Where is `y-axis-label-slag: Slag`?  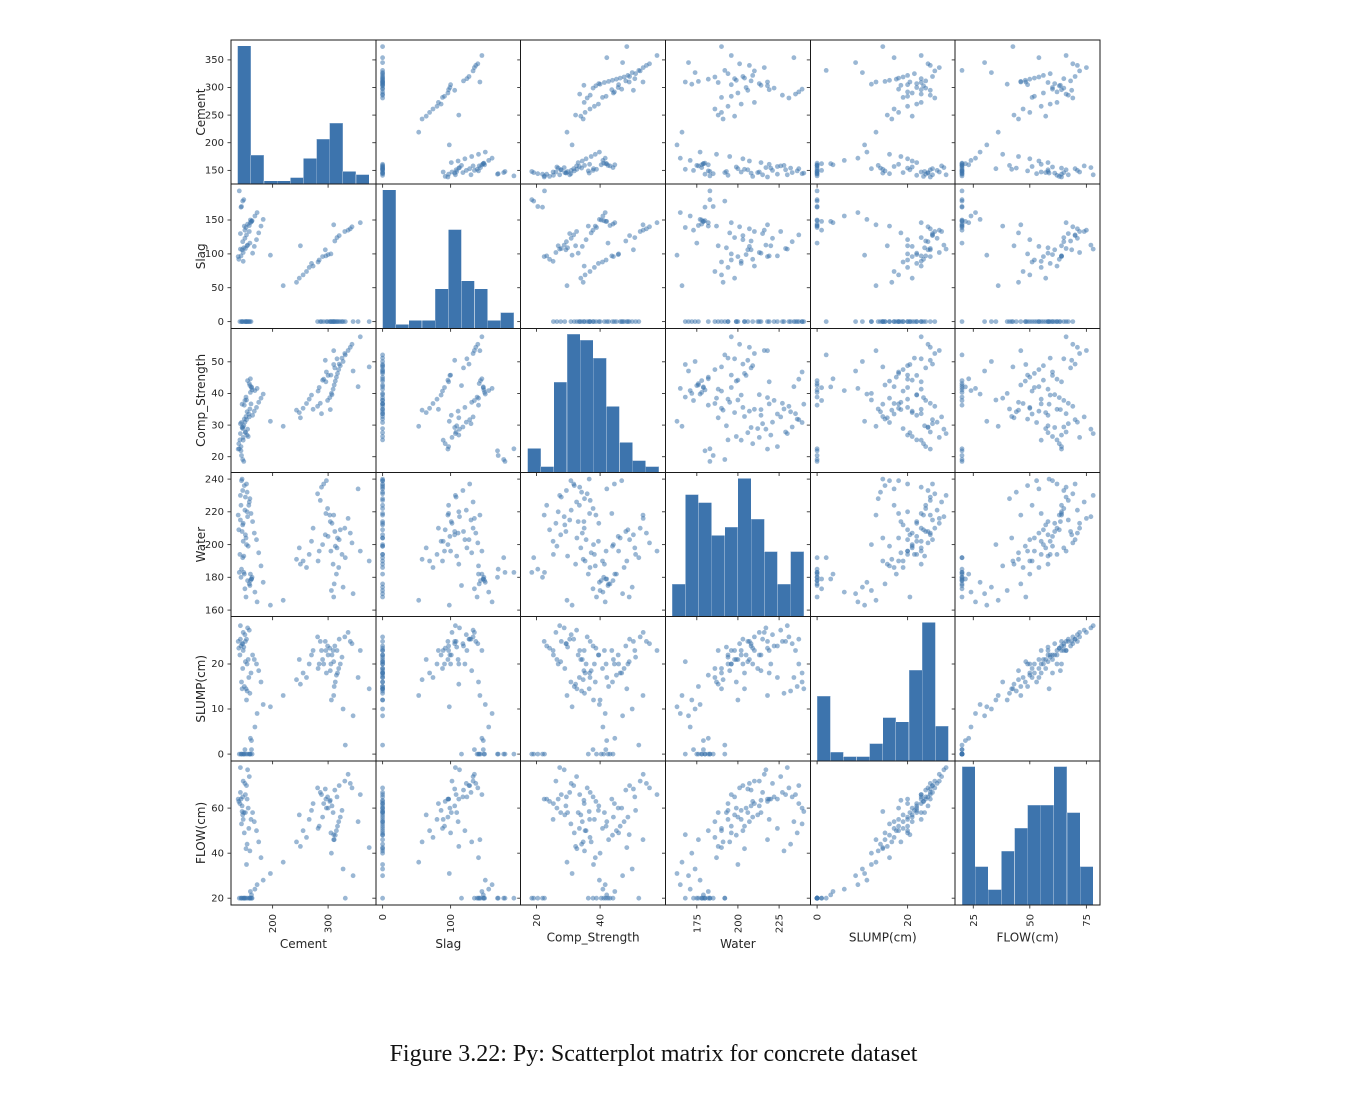 y-axis-label-slag: Slag is located at coordinates (201, 256).